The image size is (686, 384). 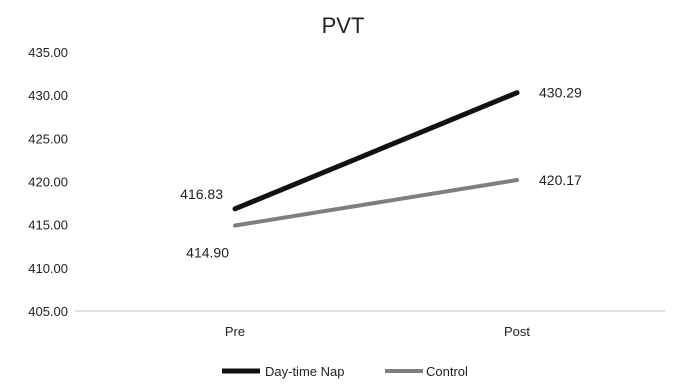 I want to click on y-tick-label: 415.00, so click(x=48, y=225).